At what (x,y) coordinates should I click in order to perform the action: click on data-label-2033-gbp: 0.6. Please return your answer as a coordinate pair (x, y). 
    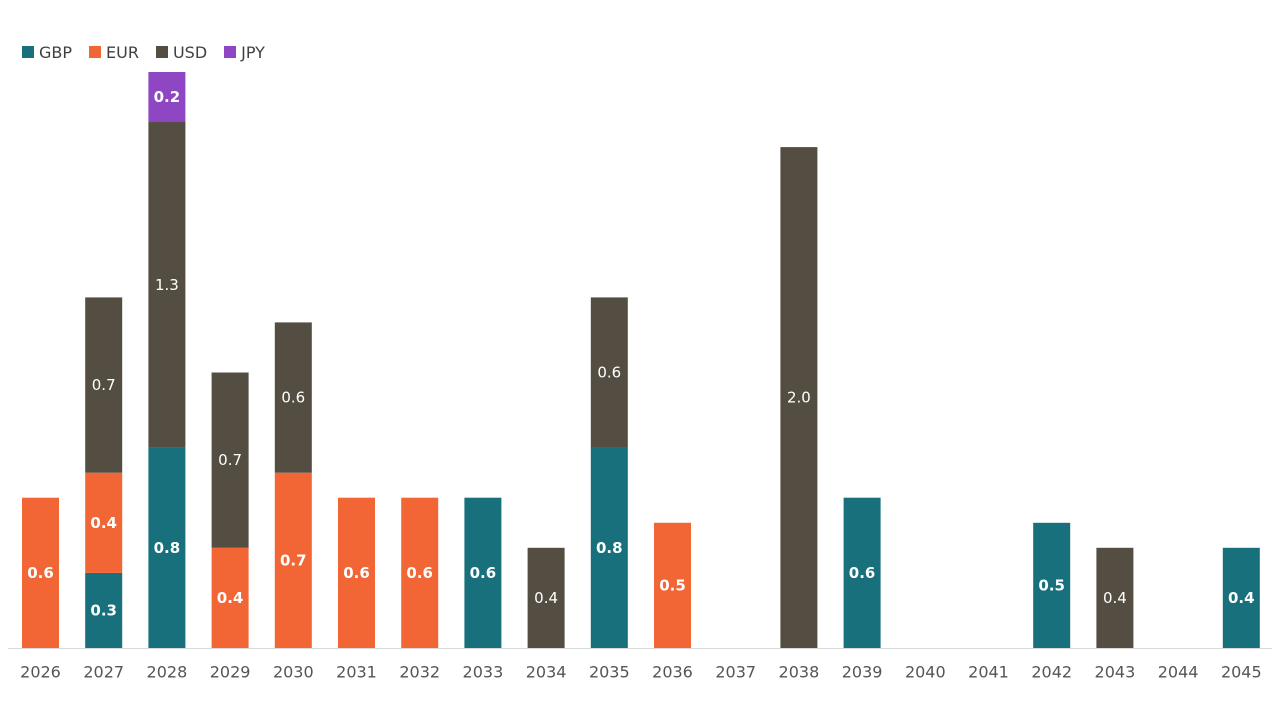
    Looking at the image, I should click on (483, 573).